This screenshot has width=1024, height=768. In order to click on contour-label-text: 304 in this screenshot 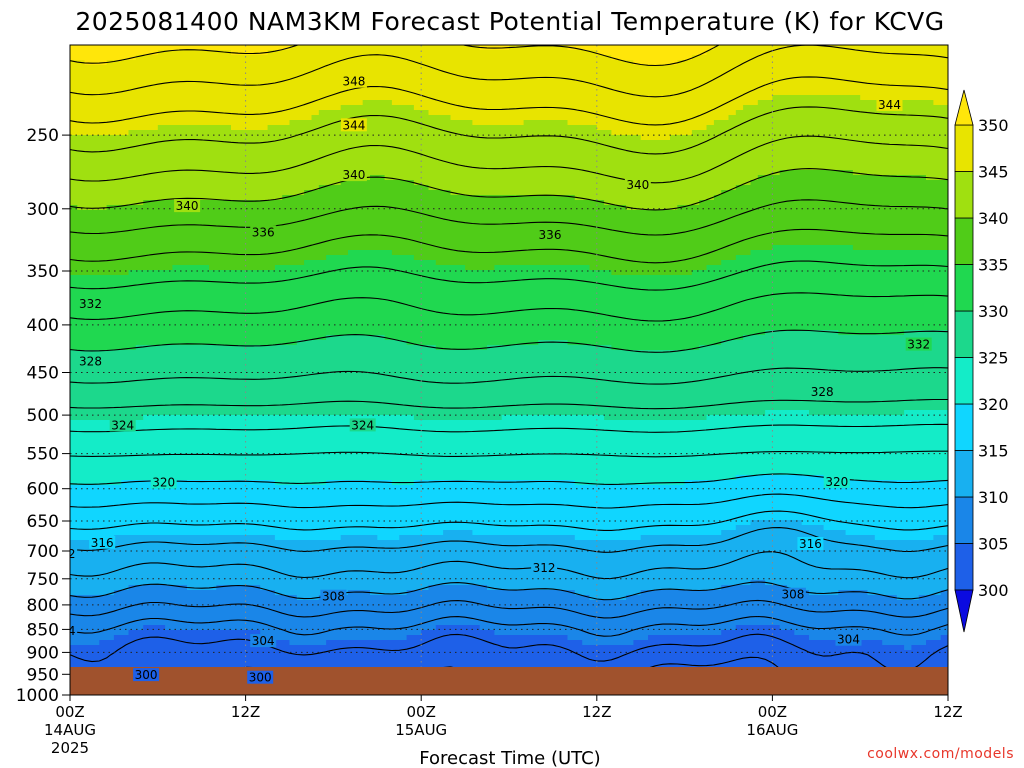, I will do `click(848, 640)`.